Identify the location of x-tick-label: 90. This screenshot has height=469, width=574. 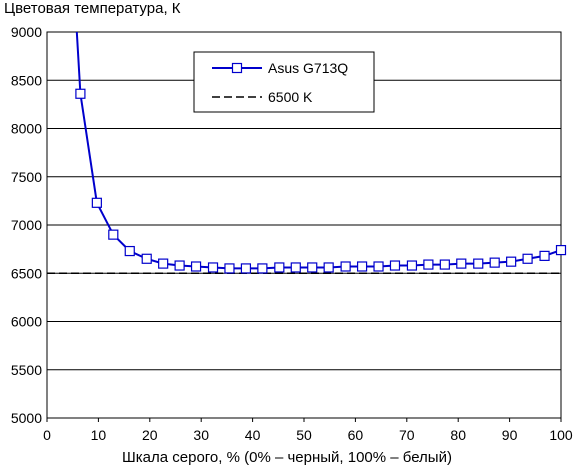
(510, 435).